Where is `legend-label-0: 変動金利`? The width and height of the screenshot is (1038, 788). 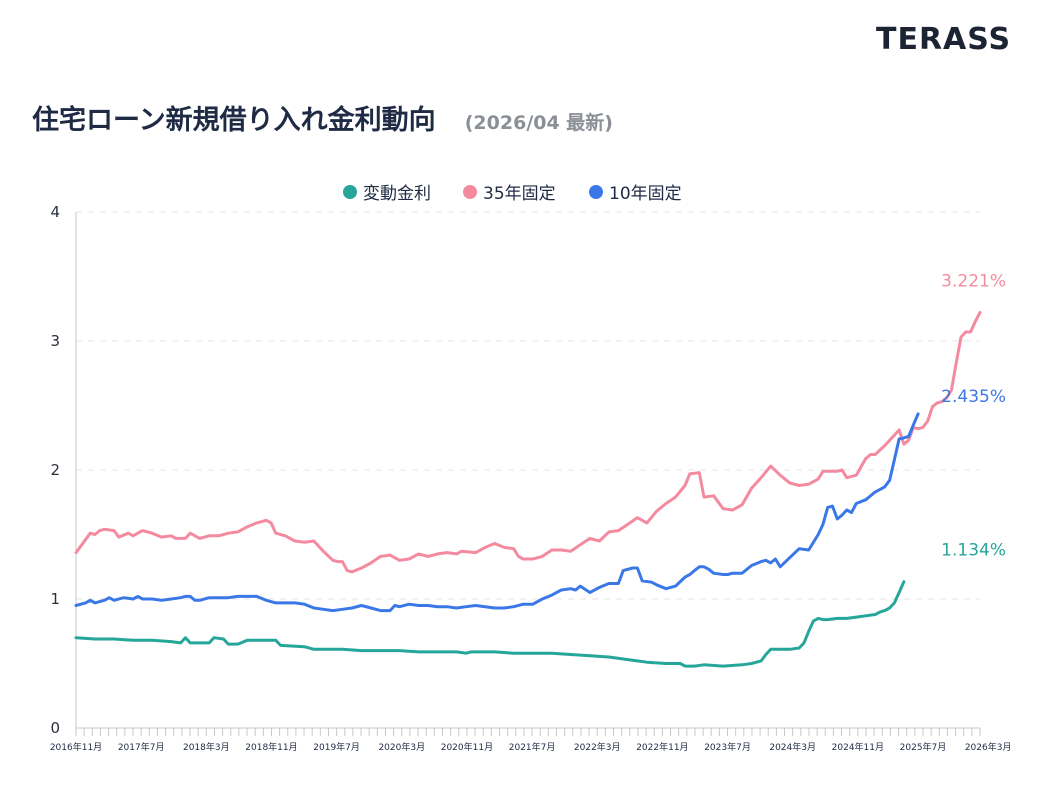 legend-label-0: 変動金利 is located at coordinates (397, 194).